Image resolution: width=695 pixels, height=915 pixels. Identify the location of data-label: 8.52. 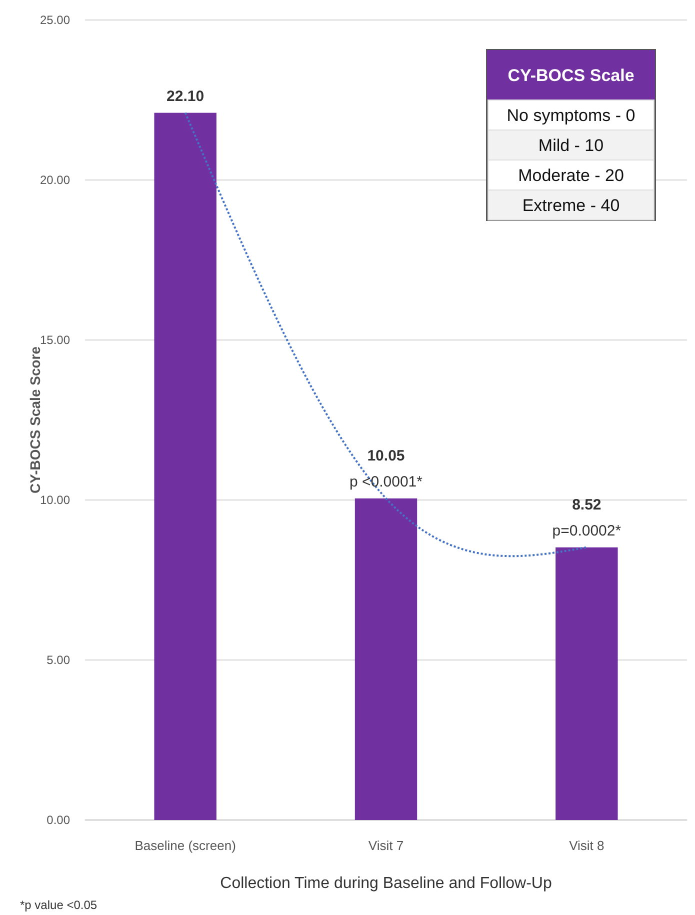
(587, 505).